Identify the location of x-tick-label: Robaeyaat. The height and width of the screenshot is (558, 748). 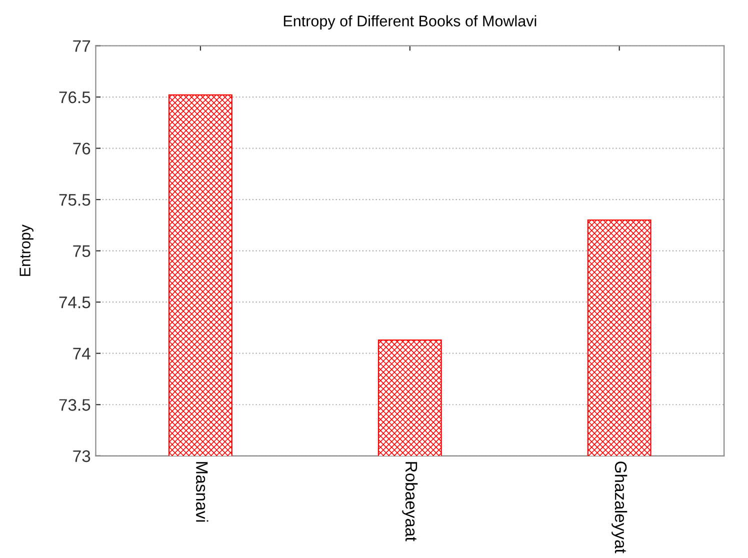
(410, 502).